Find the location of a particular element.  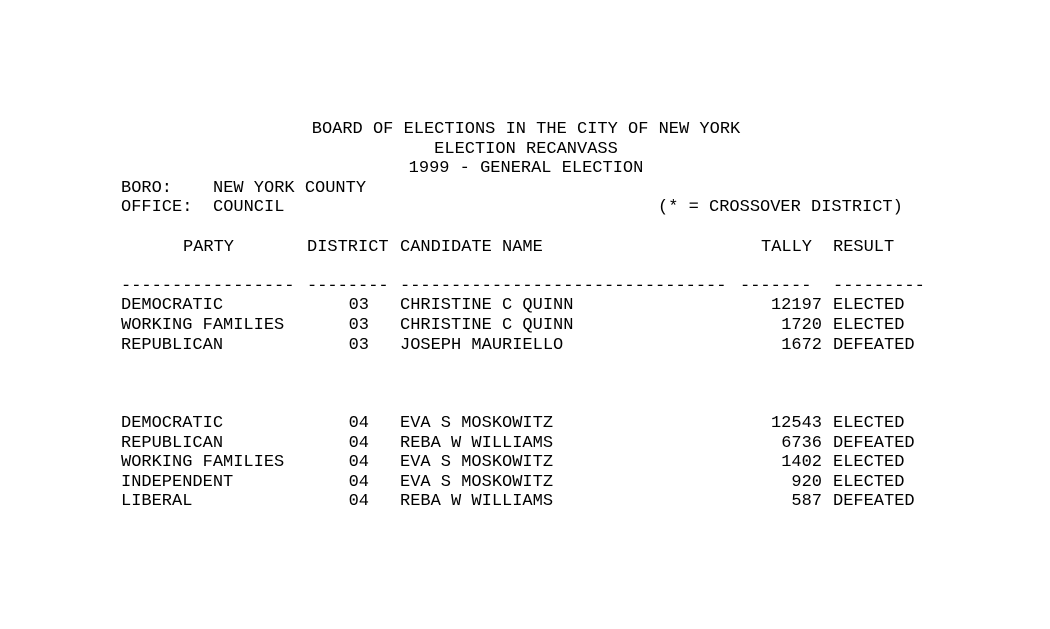

district-column-header: DISTRICT is located at coordinates (348, 247).